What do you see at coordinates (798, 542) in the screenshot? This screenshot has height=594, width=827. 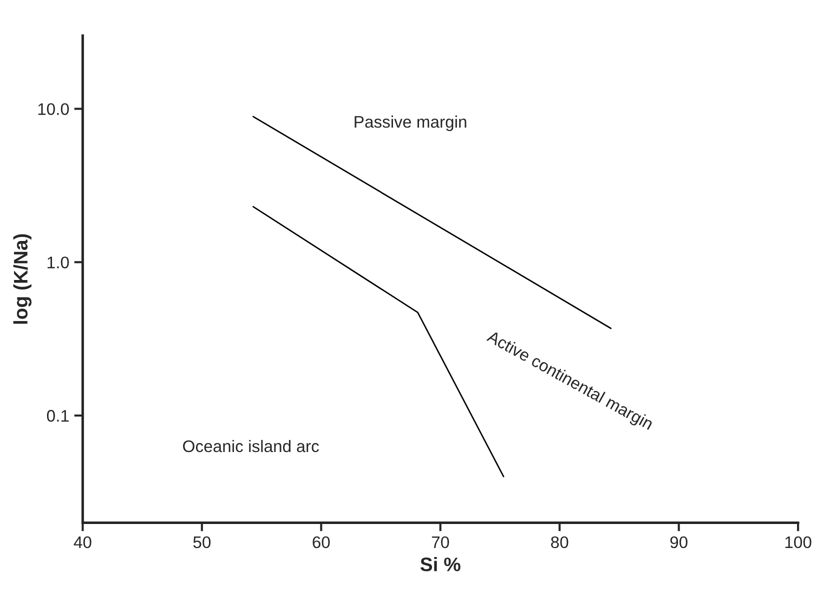 I see `x-tick-label: 100` at bounding box center [798, 542].